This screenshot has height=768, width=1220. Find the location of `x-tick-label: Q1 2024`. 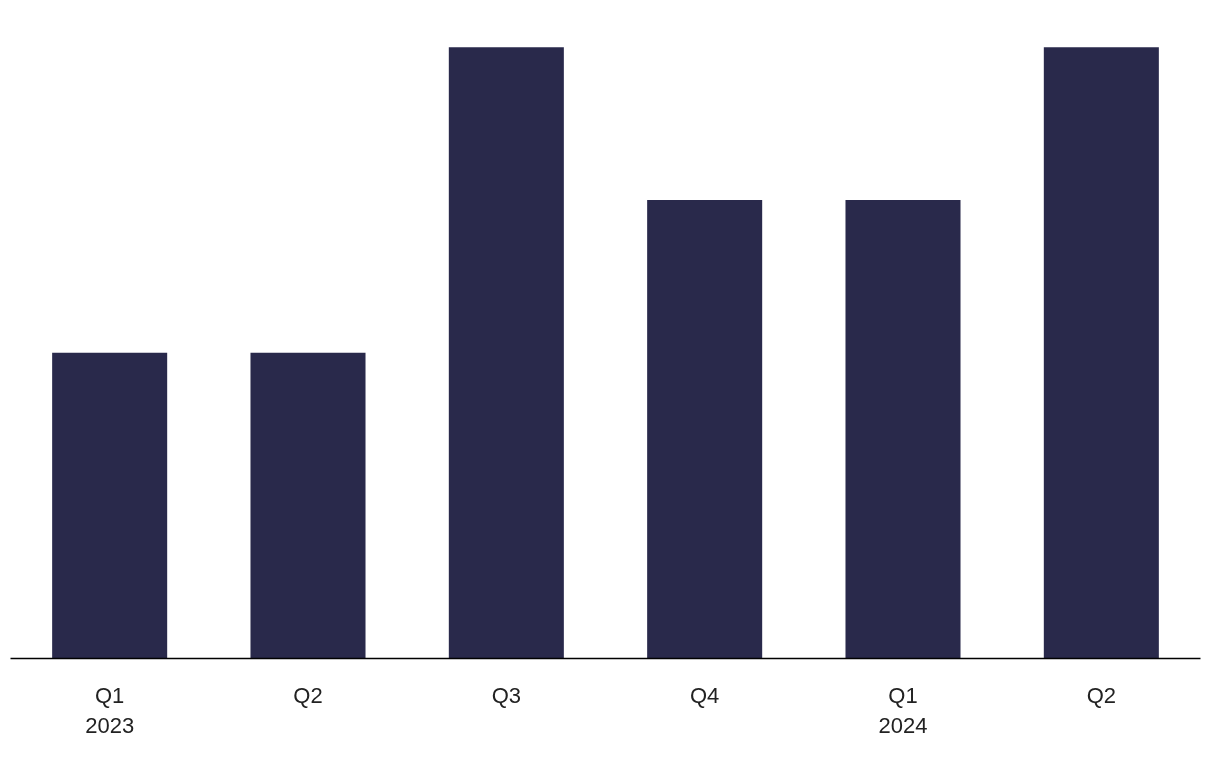

x-tick-label: Q1 2024 is located at coordinates (903, 710).